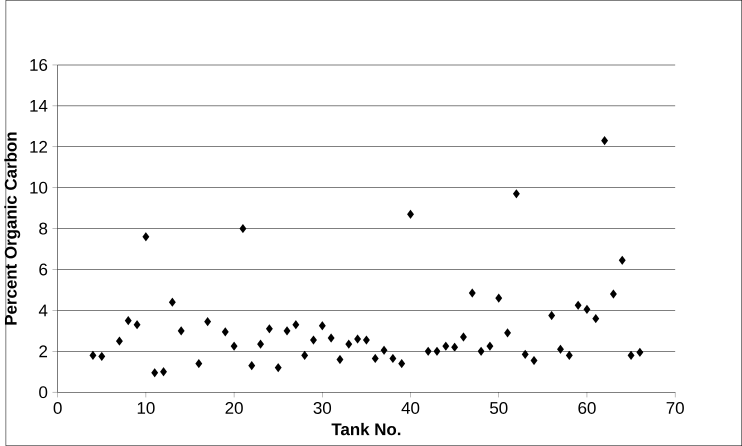 The width and height of the screenshot is (742, 446). I want to click on y-tick-label: 8, so click(43, 228).